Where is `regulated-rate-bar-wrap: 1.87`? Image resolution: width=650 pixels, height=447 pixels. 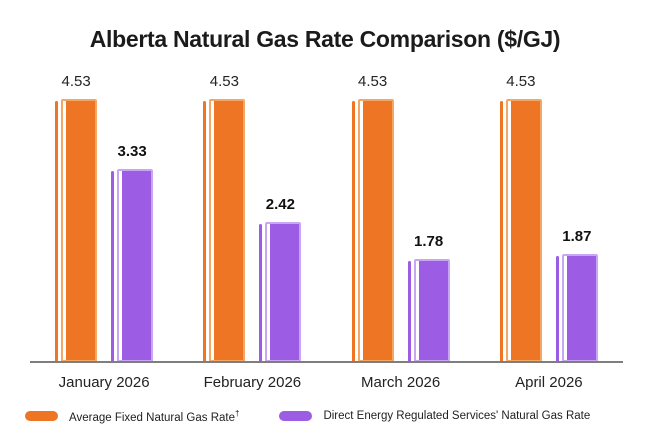
regulated-rate-bar-wrap: 1.87 is located at coordinates (576, 295).